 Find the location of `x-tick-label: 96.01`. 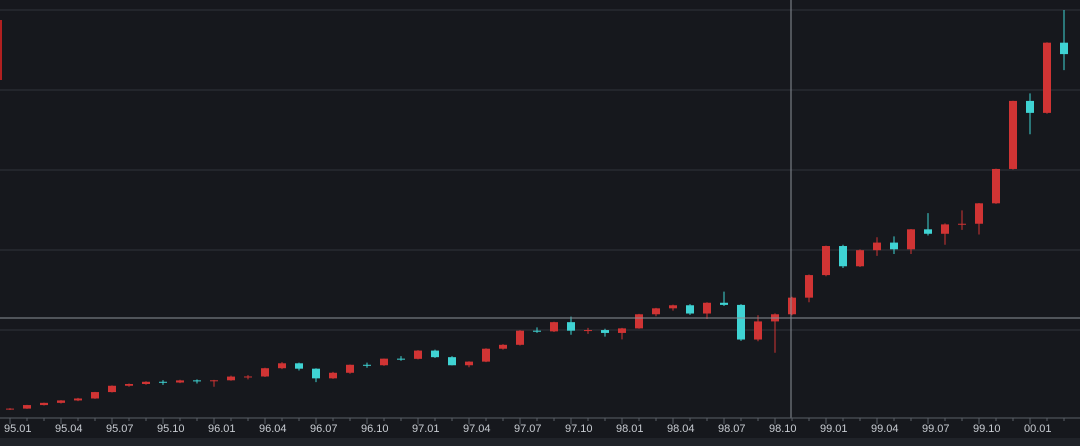

x-tick-label: 96.01 is located at coordinates (222, 429).